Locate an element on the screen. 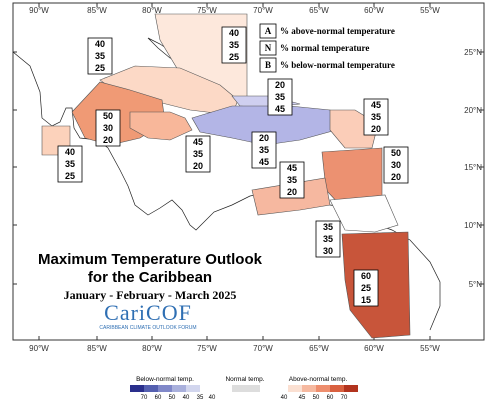 The image size is (495, 400). lat-tick-right: 15°N is located at coordinates (473, 167).